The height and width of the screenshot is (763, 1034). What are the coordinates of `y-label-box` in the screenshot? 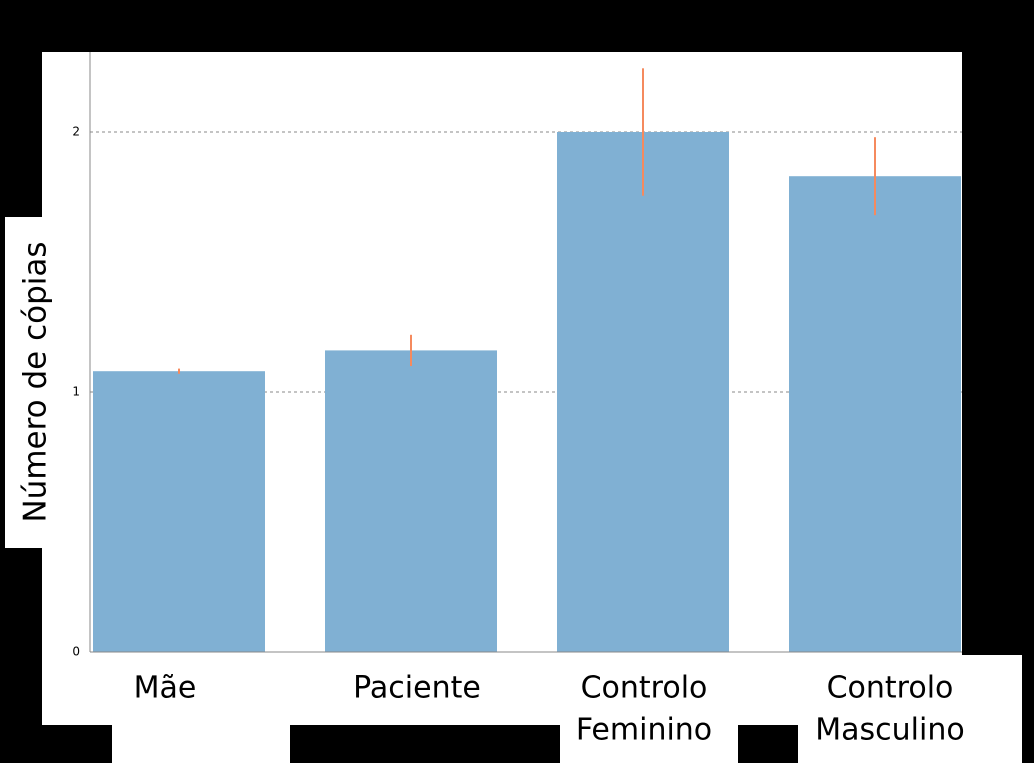 It's located at (37, 382).